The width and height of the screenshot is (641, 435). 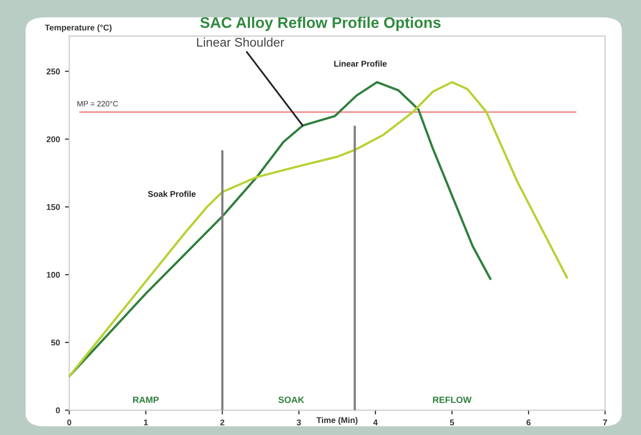 What do you see at coordinates (452, 399) in the screenshot?
I see `annotation: REFLOW` at bounding box center [452, 399].